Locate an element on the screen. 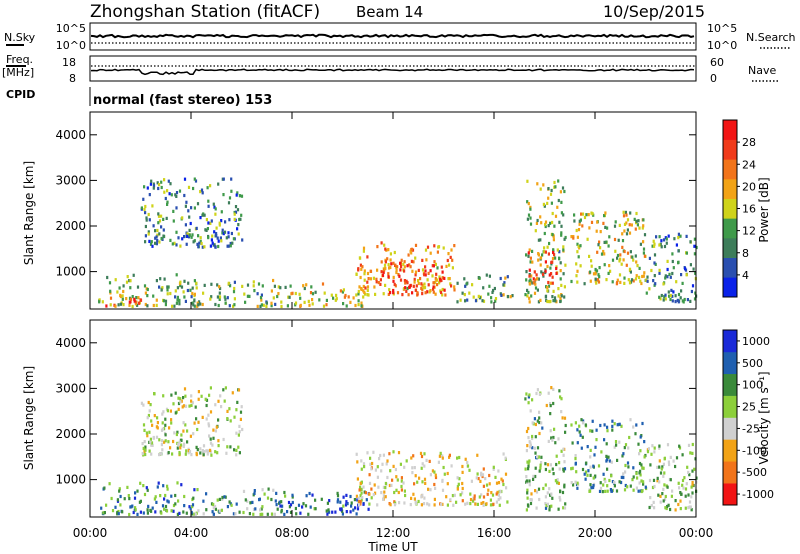 The height and width of the screenshot is (554, 800). freq-label-2: [MHz] is located at coordinates (18, 72).